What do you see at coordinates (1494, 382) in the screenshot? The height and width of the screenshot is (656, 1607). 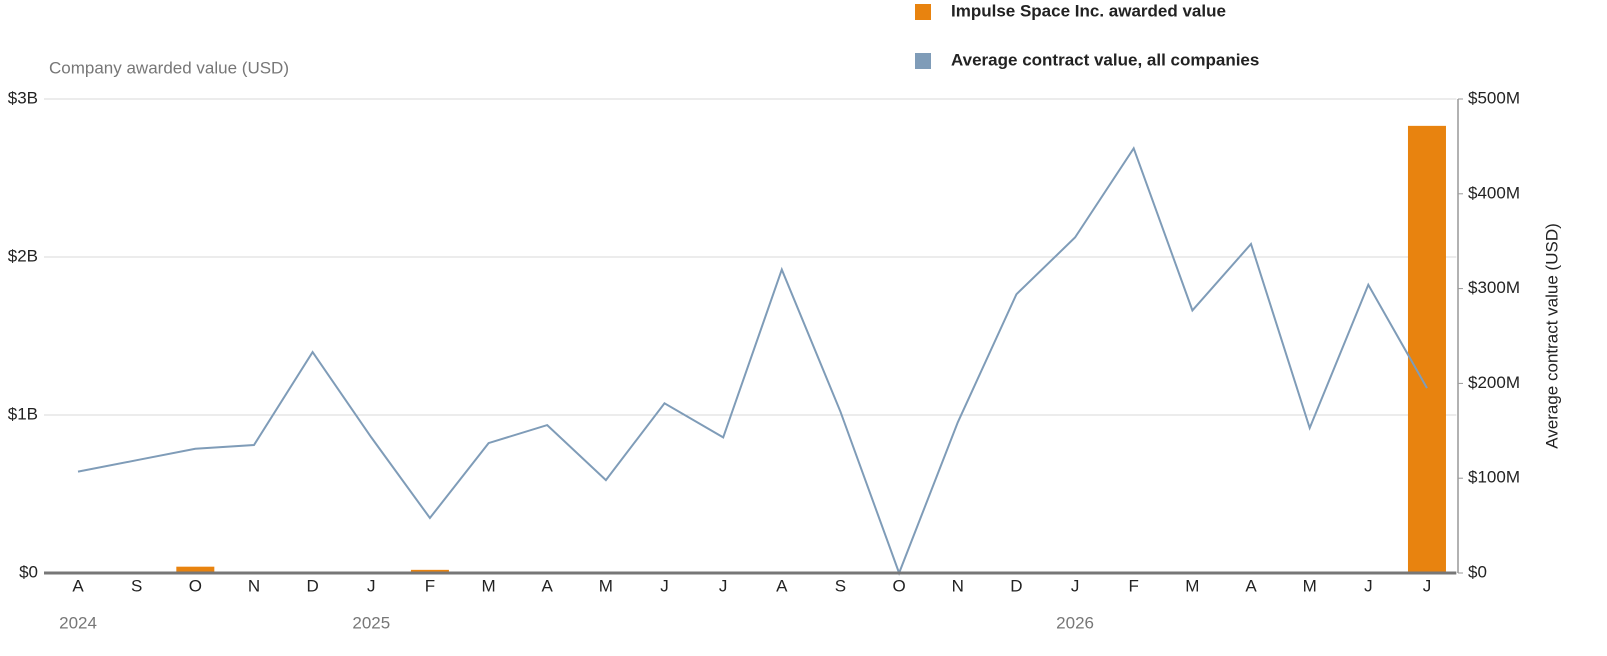 I see `y2-tick-label: $200M` at bounding box center [1494, 382].